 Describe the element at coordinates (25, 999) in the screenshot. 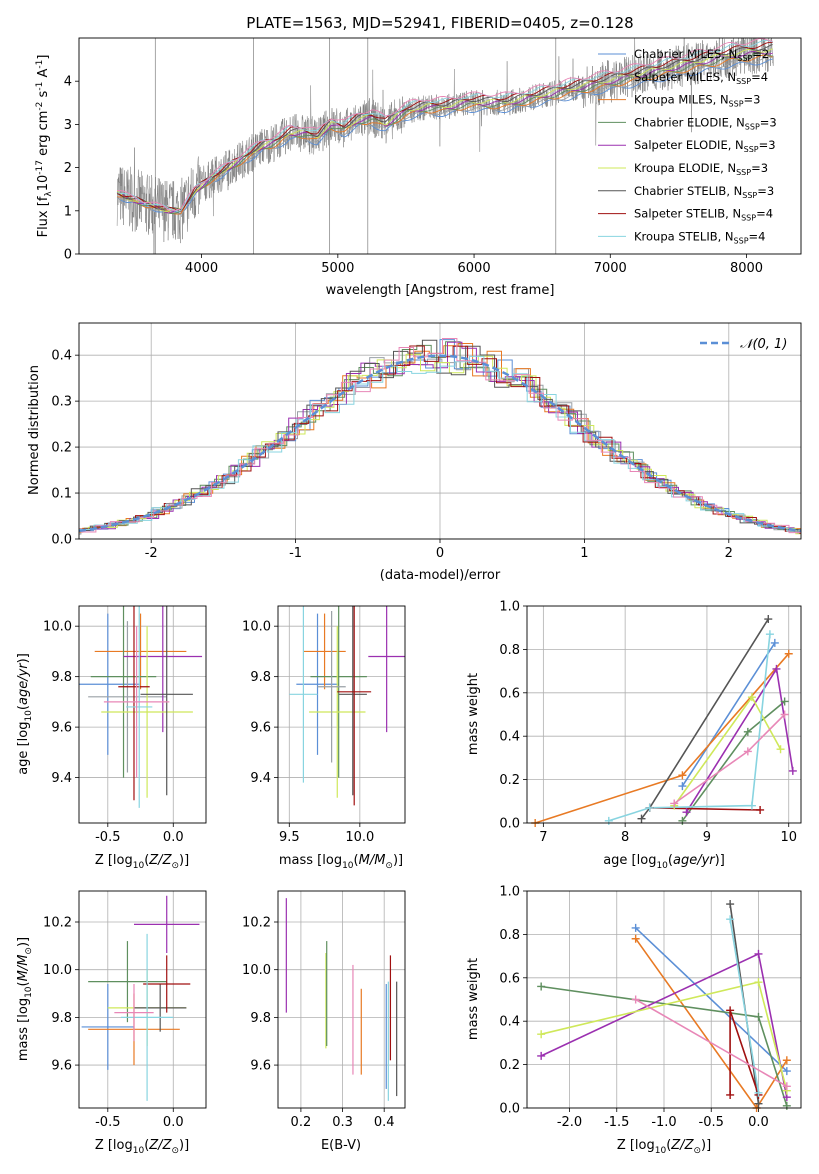

I see `y-axis-label: mass [log10(M/M⊙)]` at that location.